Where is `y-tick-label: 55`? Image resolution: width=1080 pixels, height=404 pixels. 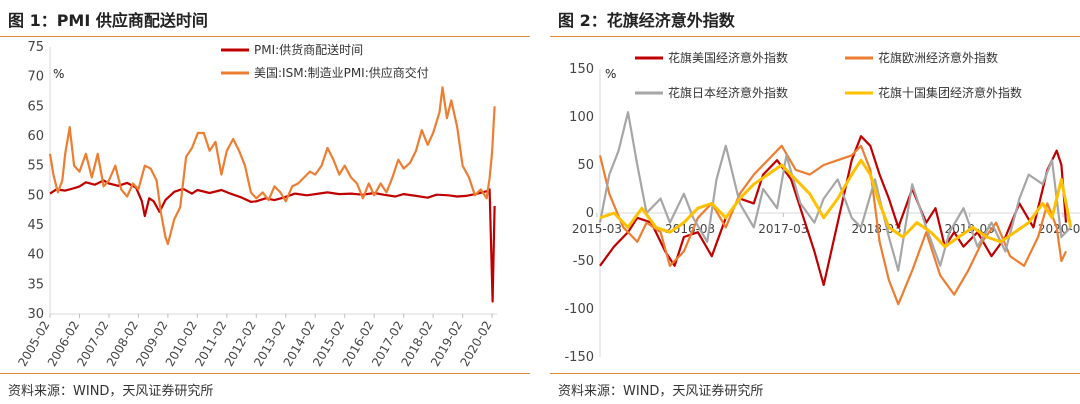
y-tick-label: 55 is located at coordinates (35, 166).